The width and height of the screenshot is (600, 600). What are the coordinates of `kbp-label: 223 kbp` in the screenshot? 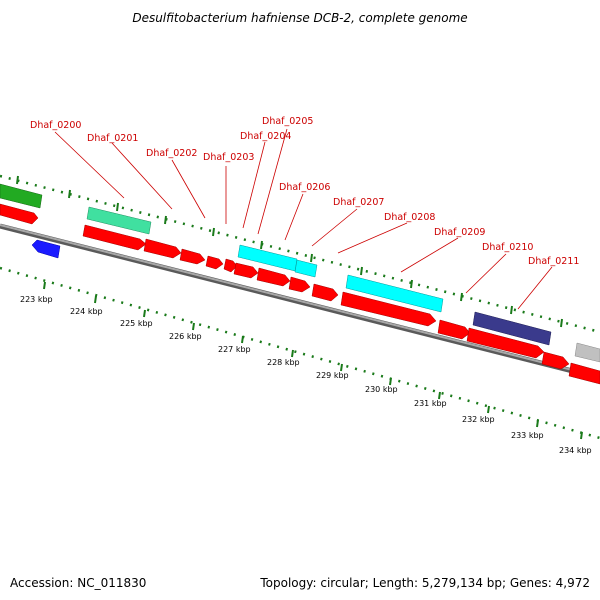 It's located at (36, 299).